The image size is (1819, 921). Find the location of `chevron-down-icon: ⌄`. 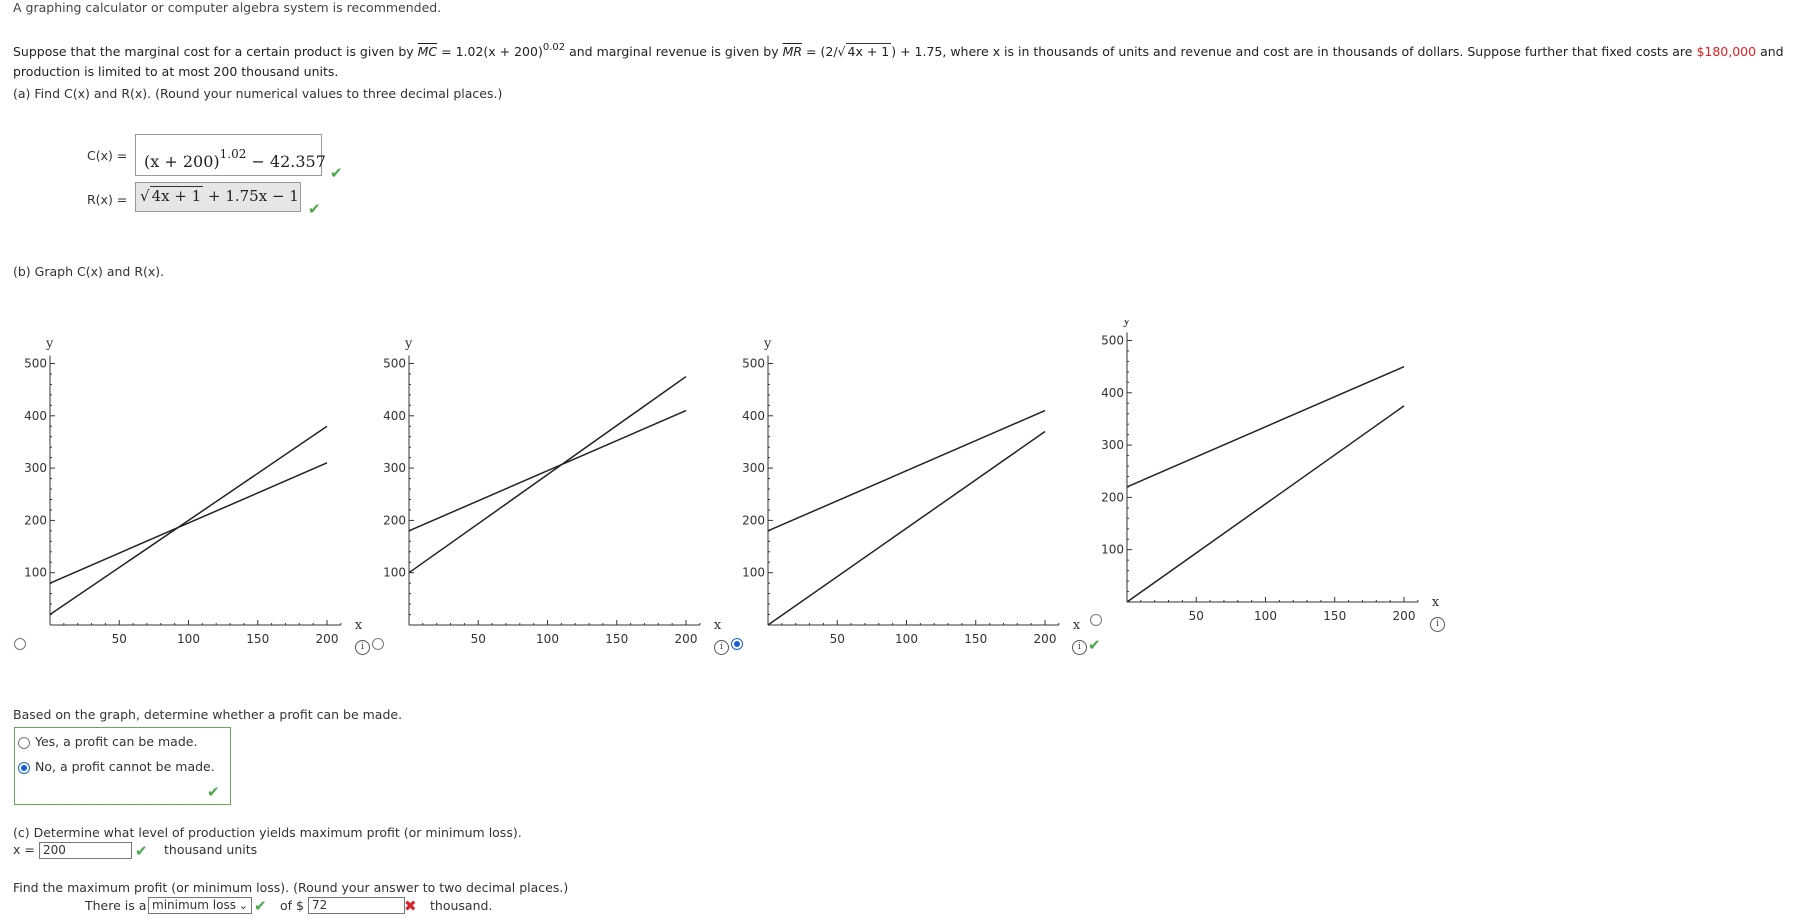

chevron-down-icon: ⌄ is located at coordinates (243, 905).